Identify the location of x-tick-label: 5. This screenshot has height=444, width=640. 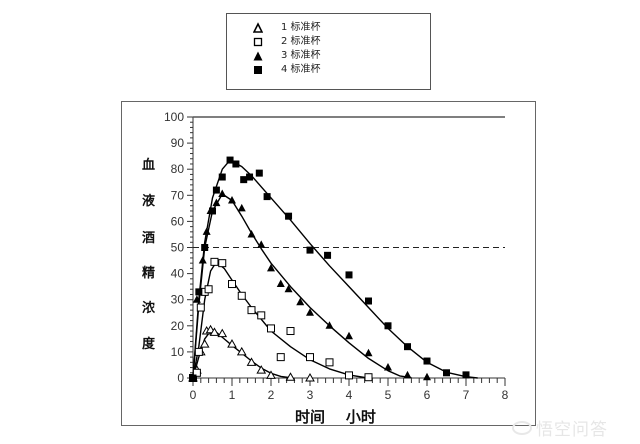
(388, 395).